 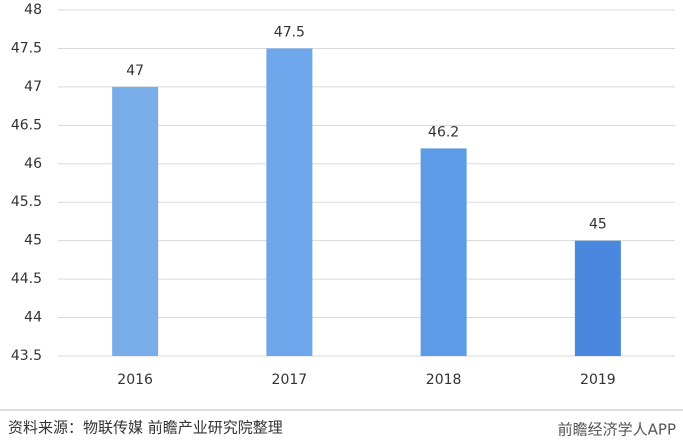 What do you see at coordinates (443, 132) in the screenshot?
I see `data-label: 46.2` at bounding box center [443, 132].